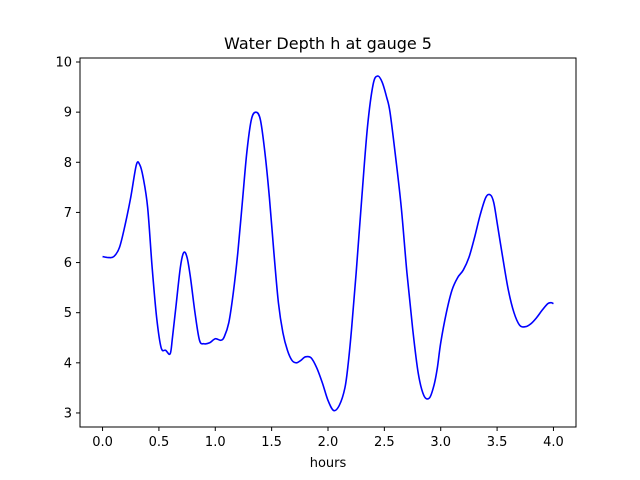 The width and height of the screenshot is (640, 480). Describe the element at coordinates (68, 413) in the screenshot. I see `y-tick-label: 3` at that location.